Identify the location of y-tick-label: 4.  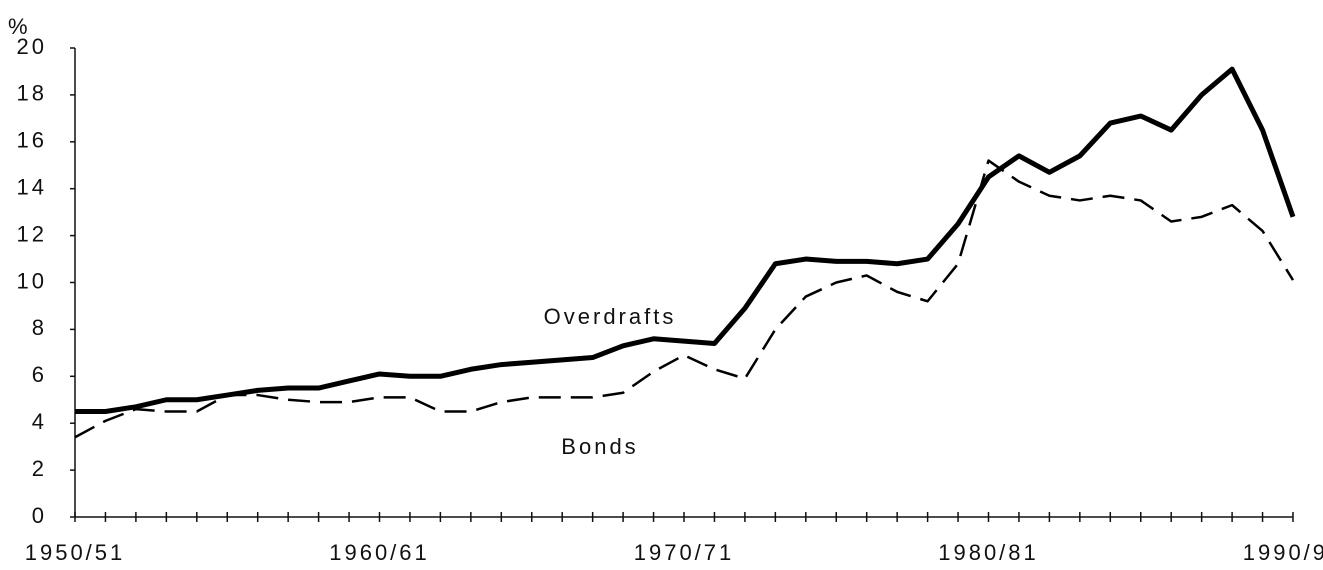
(39, 421).